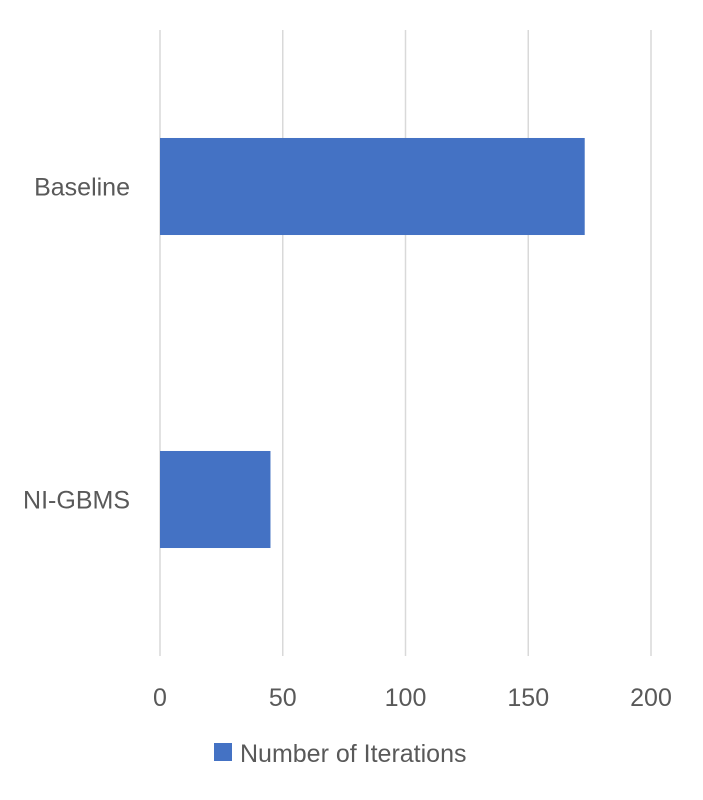 The height and width of the screenshot is (800, 703). What do you see at coordinates (76, 344) in the screenshot?
I see `category-labels: Baseline NI-GBMS` at bounding box center [76, 344].